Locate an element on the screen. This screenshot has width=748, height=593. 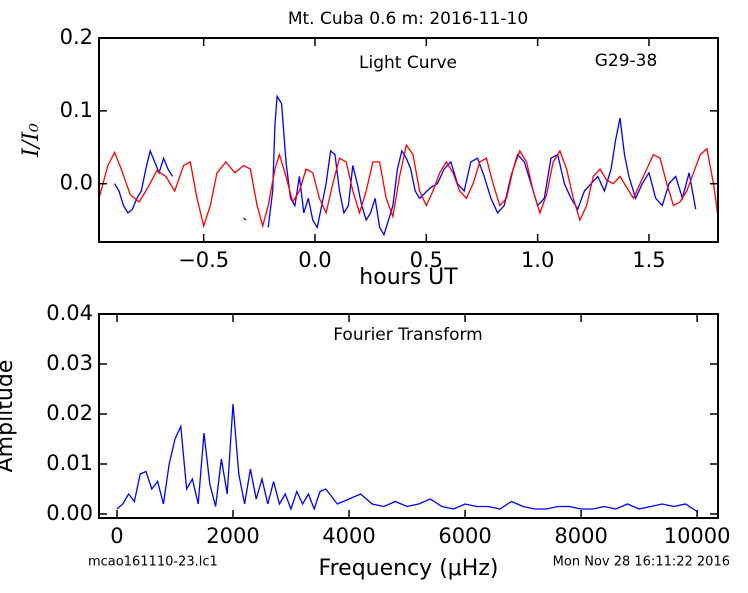
y-tick-label: 0.01 is located at coordinates (69, 463).